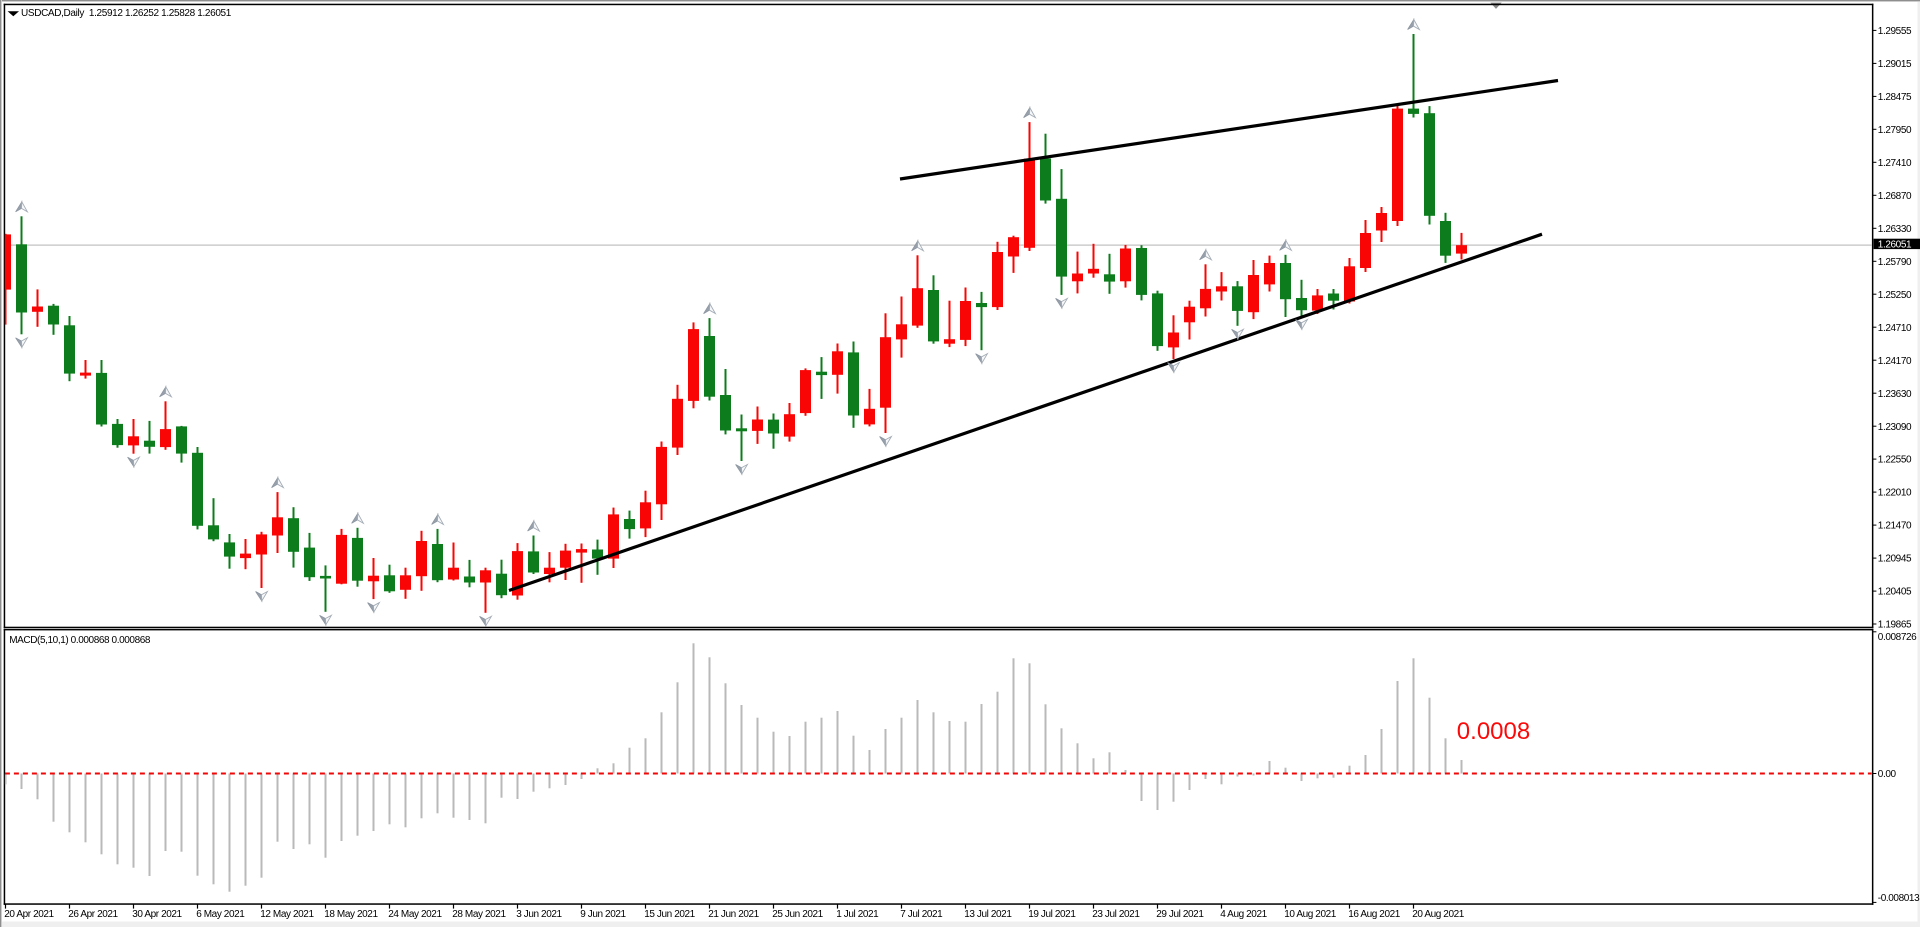  I want to click on svg-text: 0.0008, so click(1493, 731).